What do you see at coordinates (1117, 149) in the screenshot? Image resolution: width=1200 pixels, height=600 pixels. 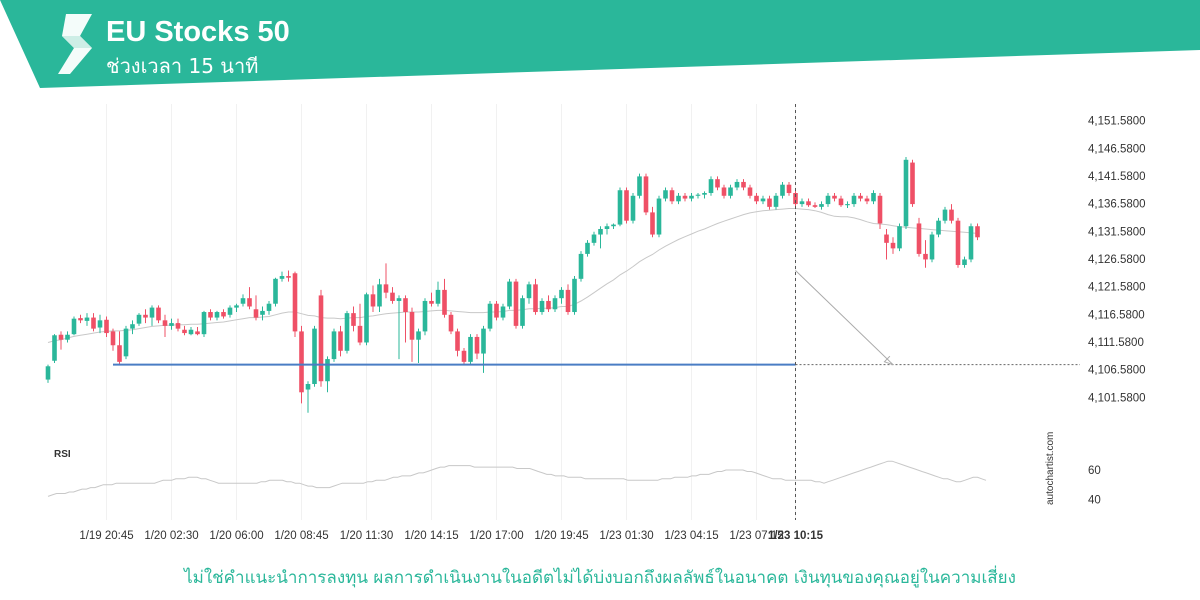 I see `price-tick-label: 4,146.5800` at bounding box center [1117, 149].